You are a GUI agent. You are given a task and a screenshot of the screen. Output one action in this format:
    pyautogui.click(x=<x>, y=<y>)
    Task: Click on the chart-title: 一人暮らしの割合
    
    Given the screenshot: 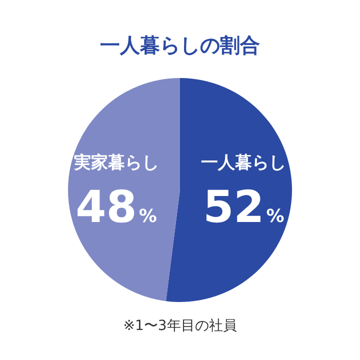 What is the action you would take?
    pyautogui.click(x=180, y=45)
    